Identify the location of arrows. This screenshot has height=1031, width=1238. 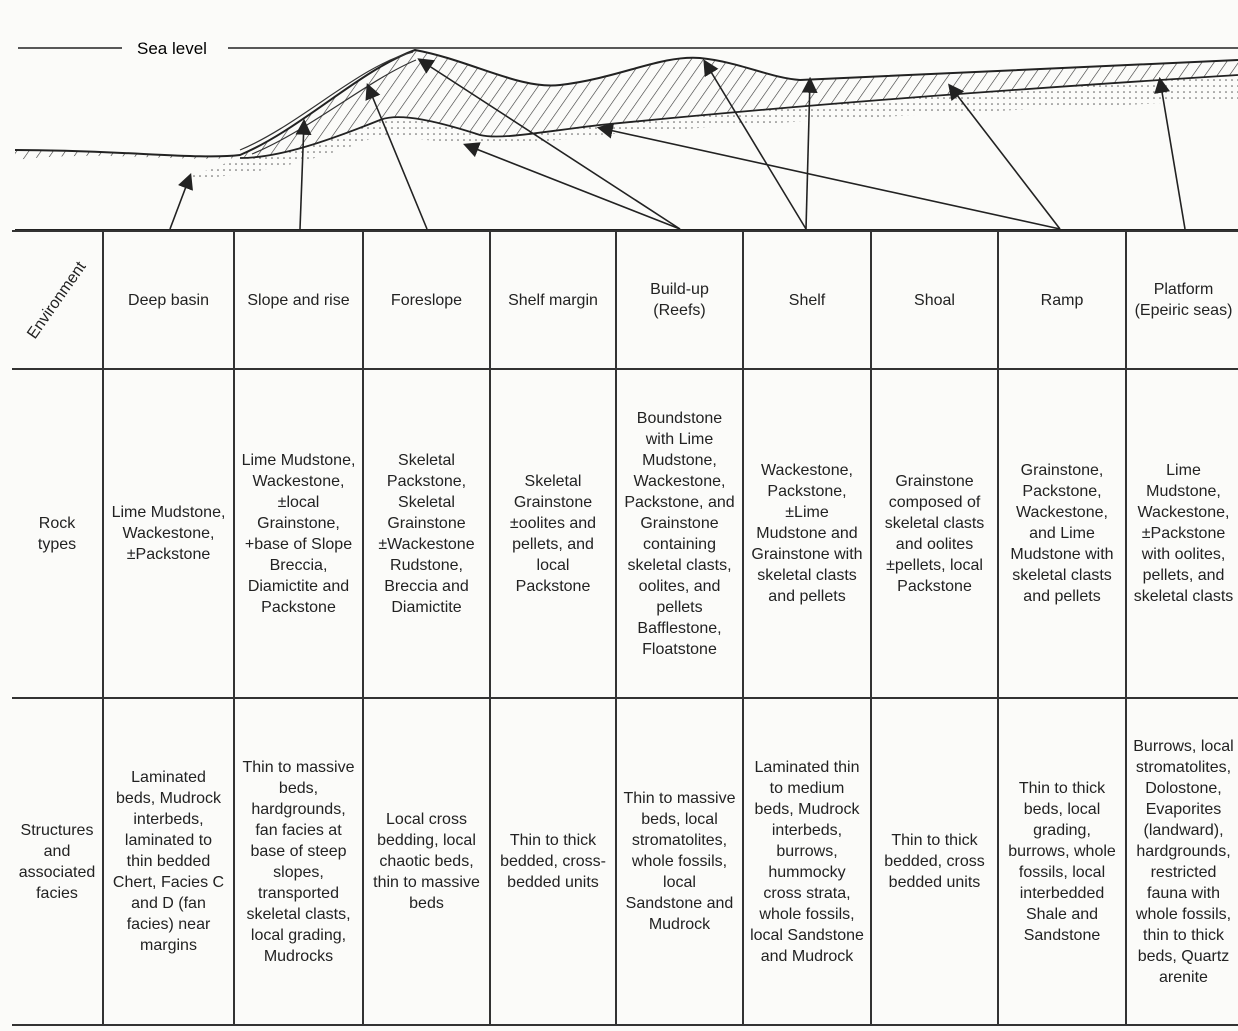
(677, 144).